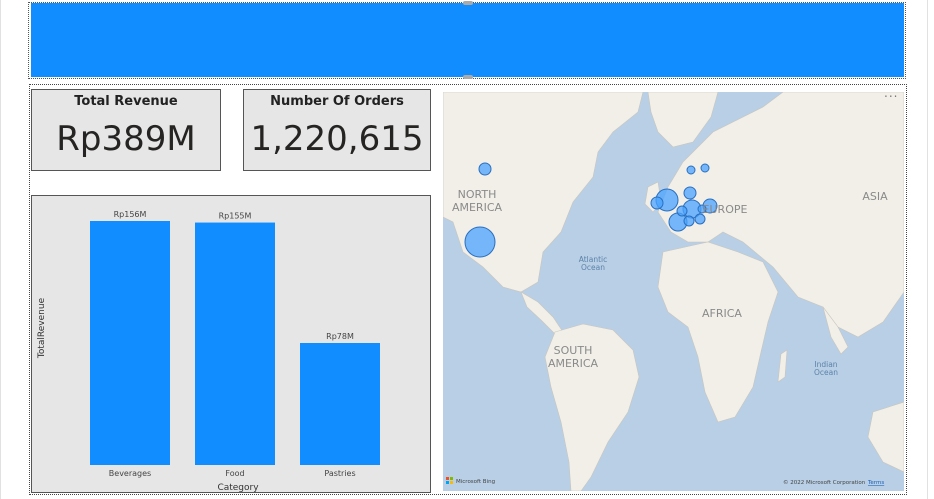 Image resolution: width=934 pixels, height=499 pixels. I want to click on total-revenue-card: Total Revenue Rp389M, so click(126, 130).